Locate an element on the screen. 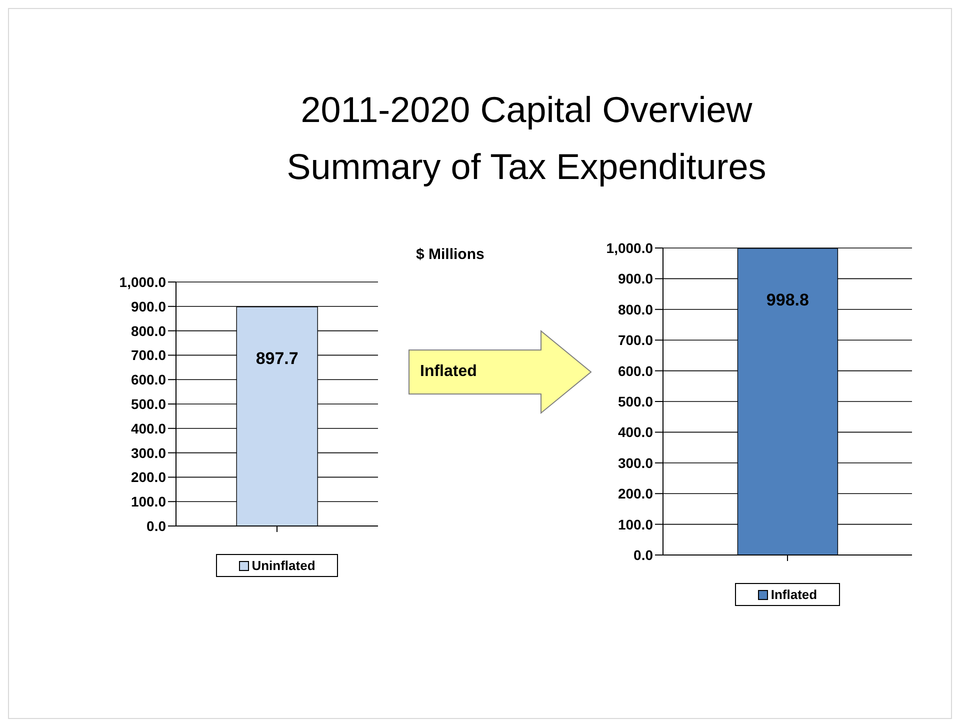 This screenshot has width=960, height=727. legend-label: Uninflated is located at coordinates (283, 565).